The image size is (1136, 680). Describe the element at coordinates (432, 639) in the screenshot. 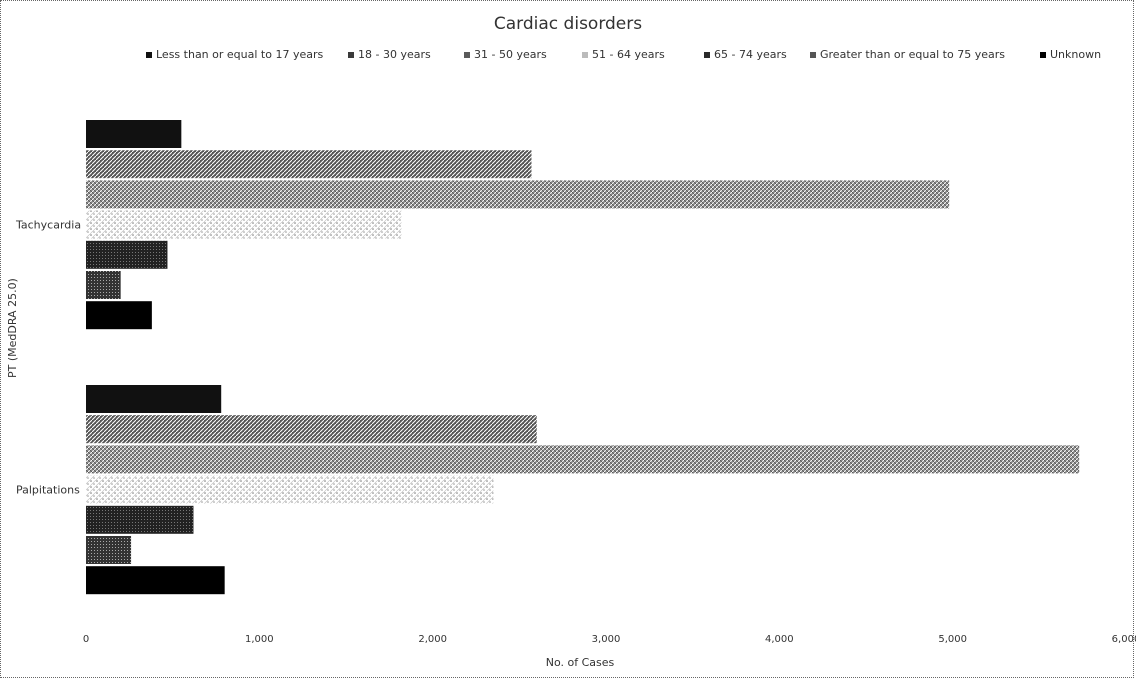

I see `x-tick-label: 2,000` at that location.